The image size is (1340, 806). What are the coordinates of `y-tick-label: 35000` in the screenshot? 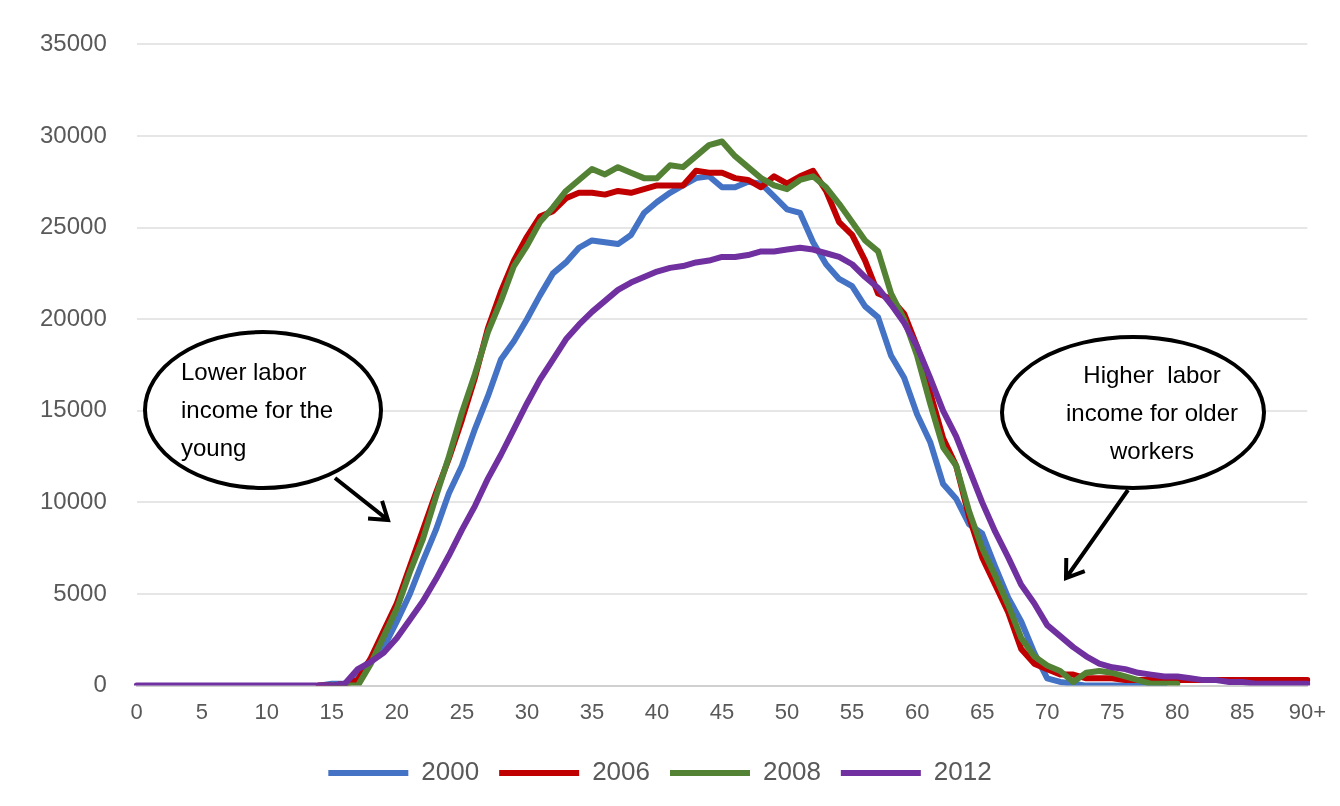 It's located at (73, 43).